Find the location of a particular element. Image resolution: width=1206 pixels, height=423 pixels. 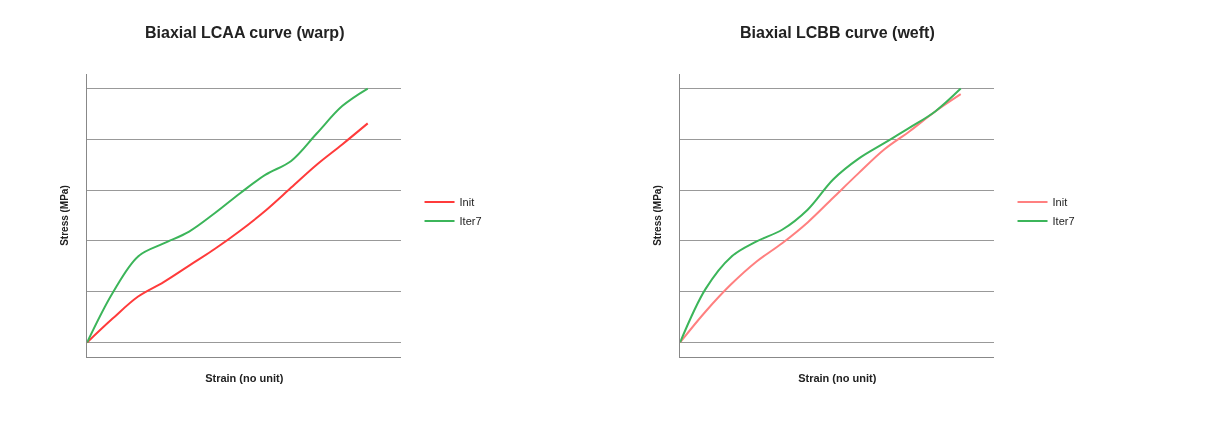

chart-title: Biaxial LCAA curve (warp) is located at coordinates (245, 32).